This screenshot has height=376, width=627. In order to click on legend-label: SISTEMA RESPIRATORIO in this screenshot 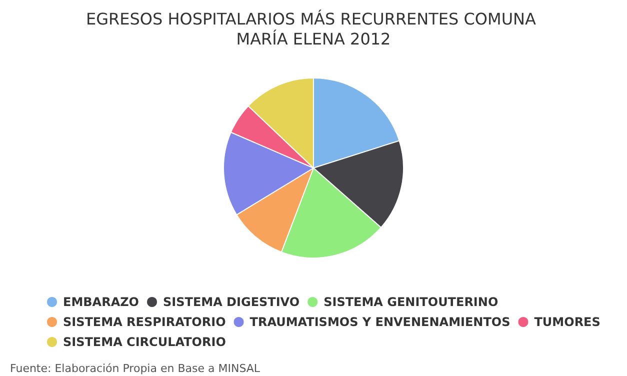, I will do `click(144, 322)`.